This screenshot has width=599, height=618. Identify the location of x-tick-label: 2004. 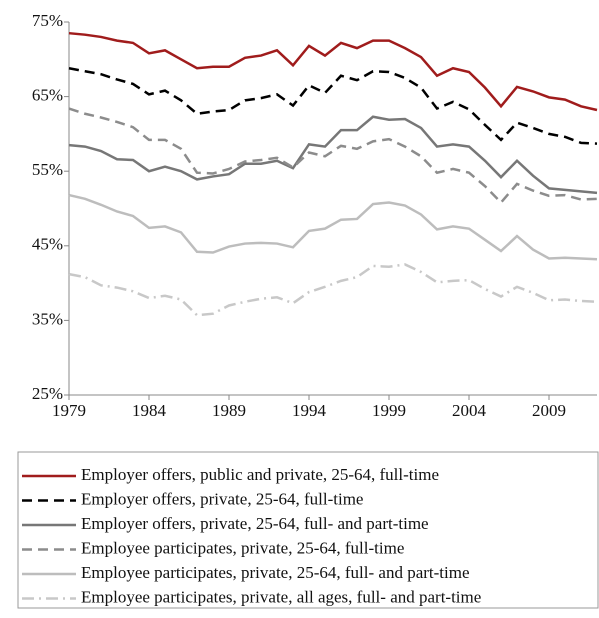
(469, 410).